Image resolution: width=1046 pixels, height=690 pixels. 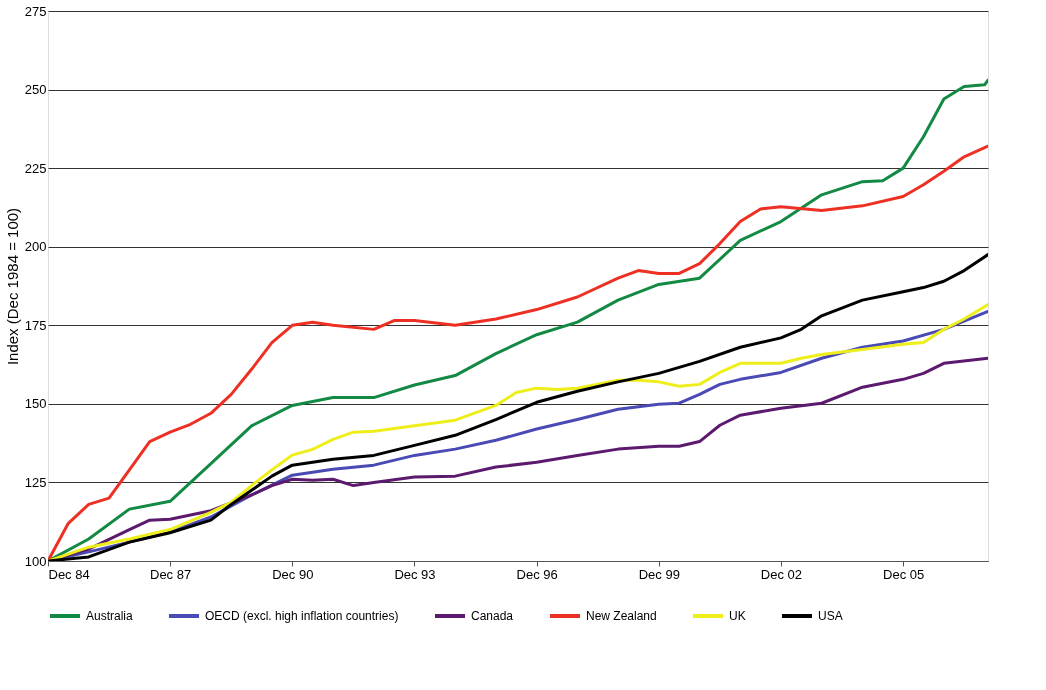 I want to click on legend-label: New Zealand, so click(x=621, y=616).